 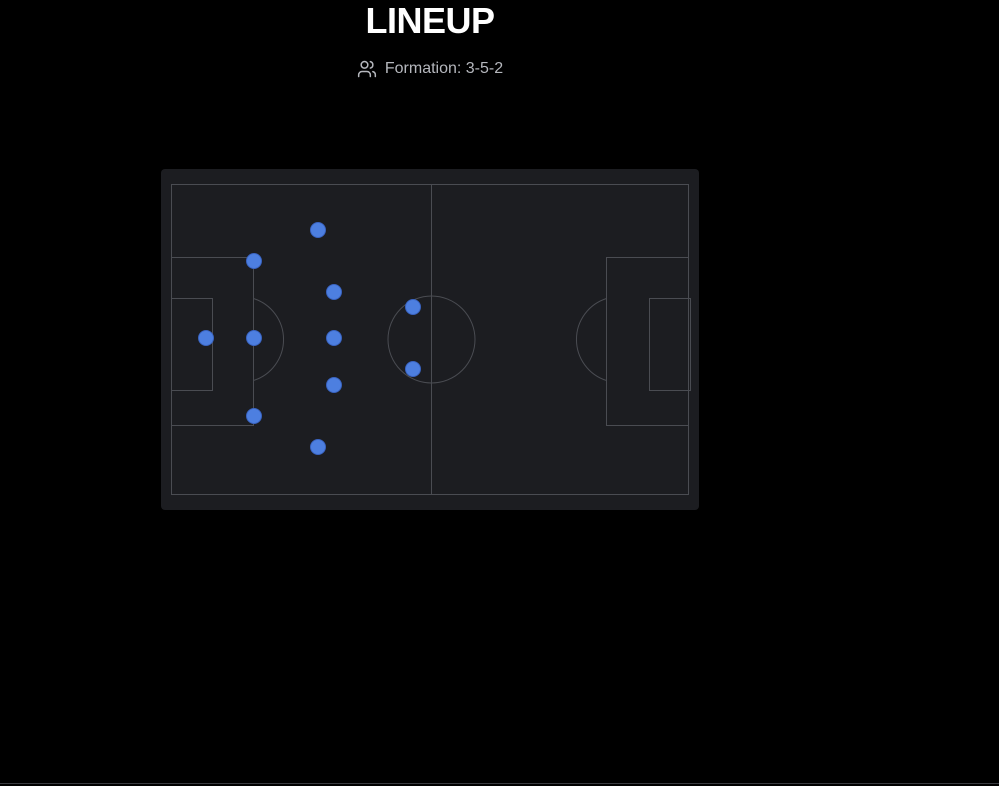 I want to click on right-penalty-area, so click(x=647, y=341).